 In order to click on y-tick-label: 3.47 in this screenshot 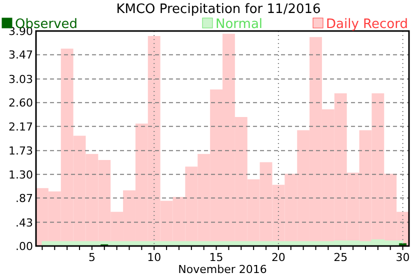, I will do `click(20, 55)`.